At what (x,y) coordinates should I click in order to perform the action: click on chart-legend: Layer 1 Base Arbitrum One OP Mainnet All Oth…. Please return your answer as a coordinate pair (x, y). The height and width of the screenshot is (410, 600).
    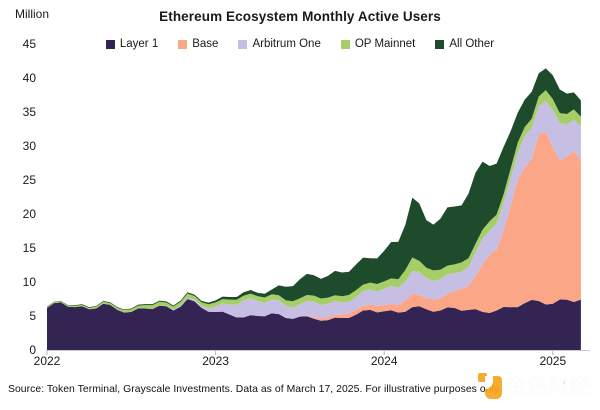
    Looking at the image, I should click on (300, 44).